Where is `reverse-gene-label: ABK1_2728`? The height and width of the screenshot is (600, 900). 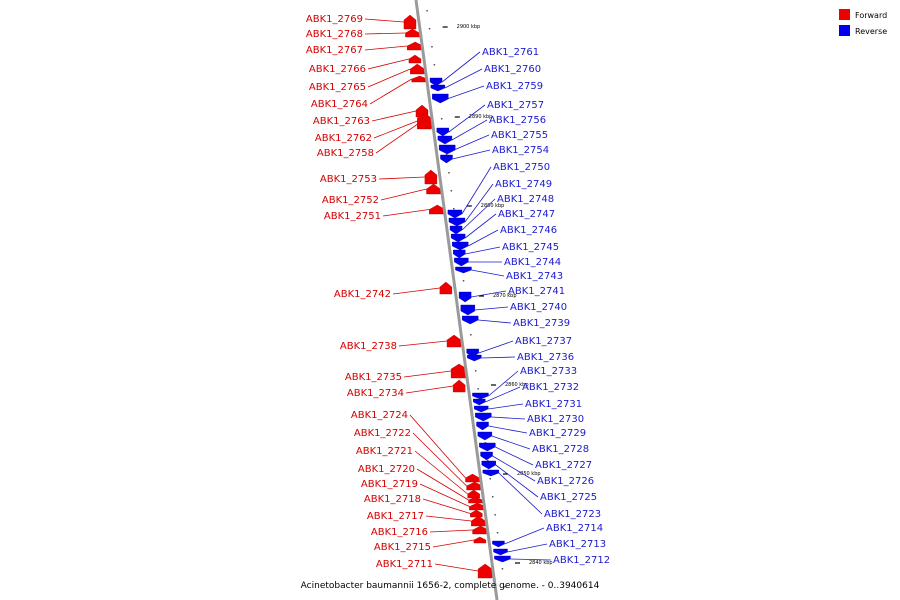
reverse-gene-label: ABK1_2728 is located at coordinates (560, 449).